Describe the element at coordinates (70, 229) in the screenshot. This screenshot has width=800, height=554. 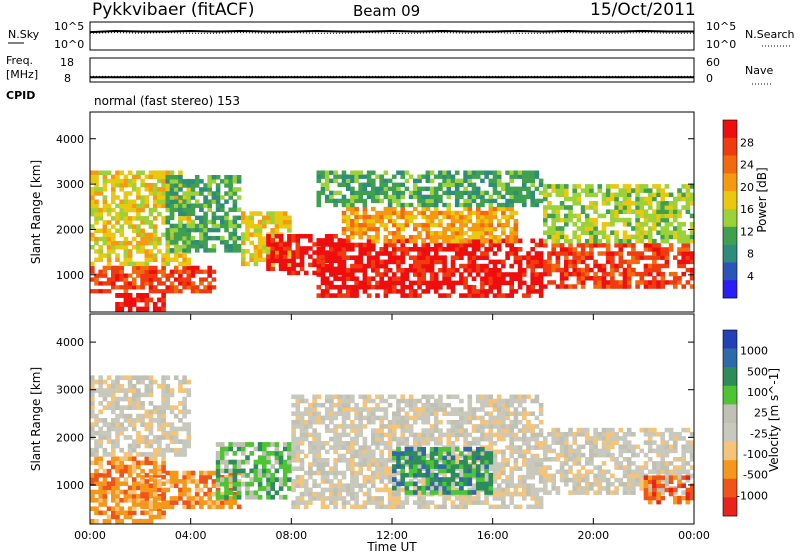
I see `power-panel-ytick-label-1: 2000` at that location.